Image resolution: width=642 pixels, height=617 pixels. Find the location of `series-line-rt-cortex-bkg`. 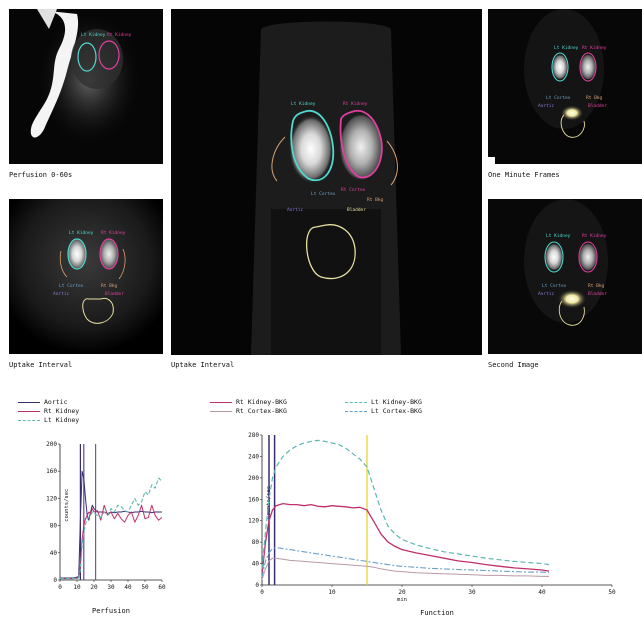

series-line-rt-cortex-bkg is located at coordinates (405, 568).